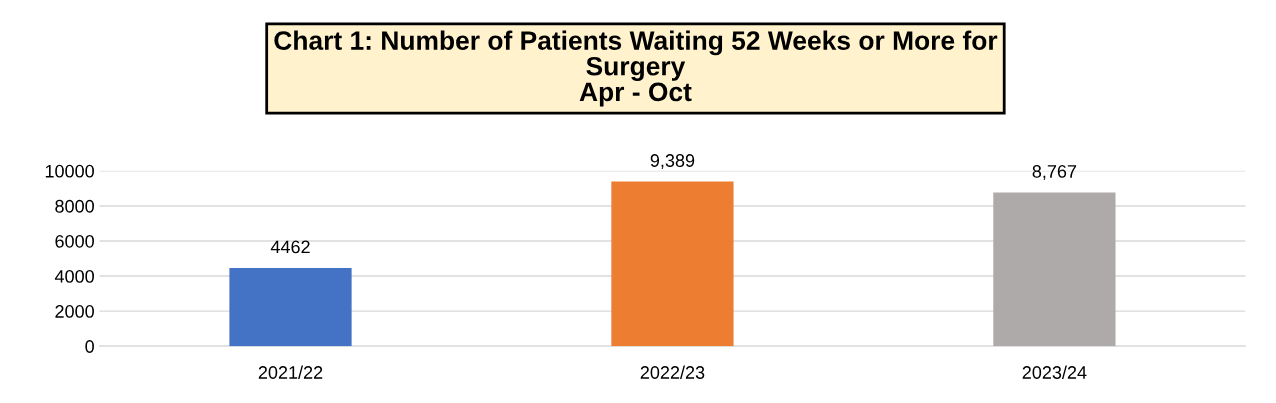 The height and width of the screenshot is (403, 1276). What do you see at coordinates (636, 68) in the screenshot?
I see `chart-title: Chart 1: Number of Patients Waiting 52 Weeks or More for Surgery Apr - Oct` at bounding box center [636, 68].